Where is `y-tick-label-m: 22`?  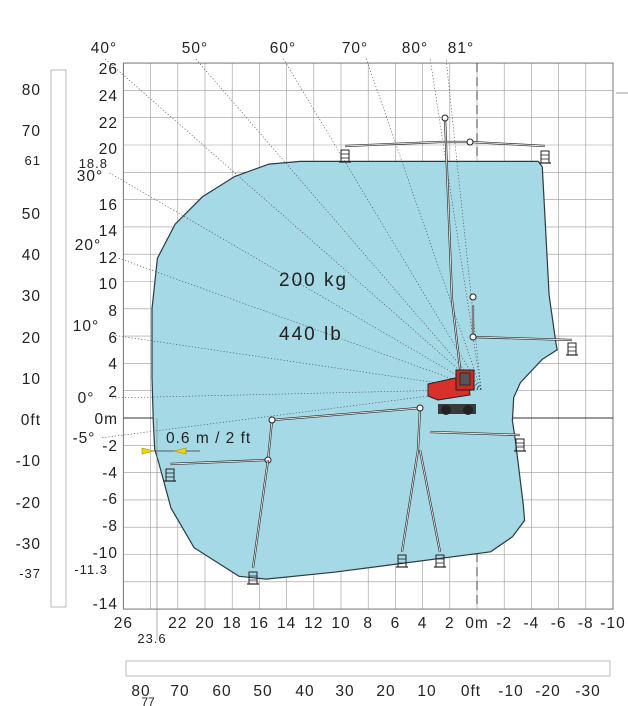 y-tick-label-m: 22 is located at coordinates (108, 123).